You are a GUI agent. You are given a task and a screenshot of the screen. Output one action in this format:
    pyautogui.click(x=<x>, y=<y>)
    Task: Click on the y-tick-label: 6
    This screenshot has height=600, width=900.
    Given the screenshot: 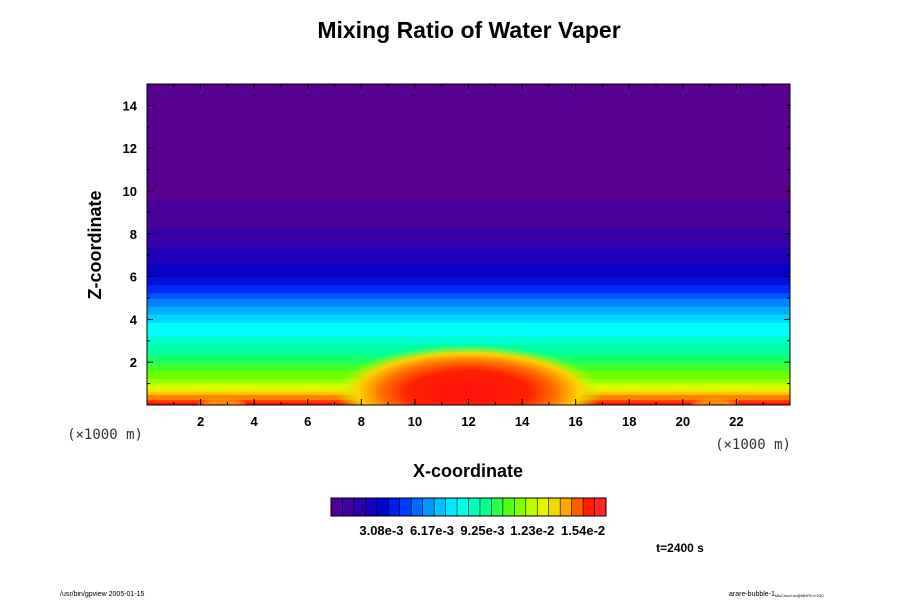 What is the action you would take?
    pyautogui.click(x=133, y=277)
    